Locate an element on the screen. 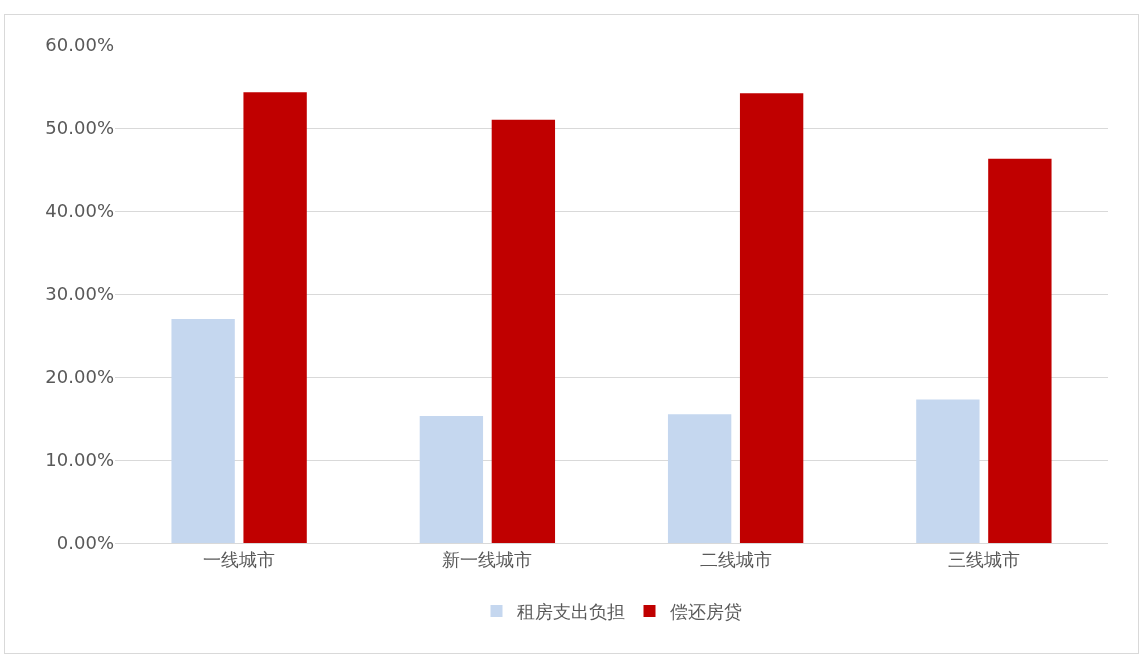  y-tick-label: 20.00% is located at coordinates (79, 377).